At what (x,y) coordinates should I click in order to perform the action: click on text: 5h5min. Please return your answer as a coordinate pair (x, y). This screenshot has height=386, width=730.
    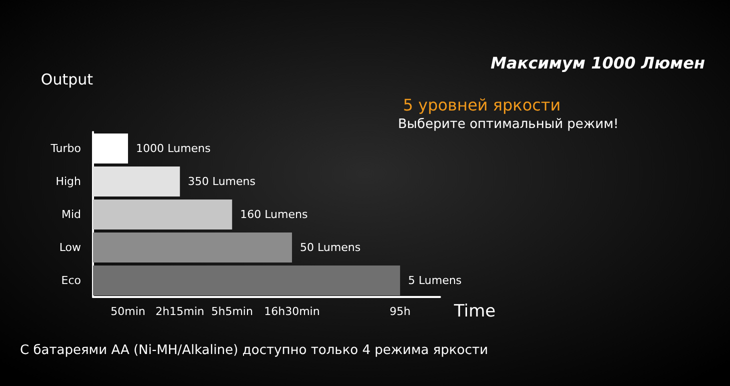
    Looking at the image, I should click on (232, 311).